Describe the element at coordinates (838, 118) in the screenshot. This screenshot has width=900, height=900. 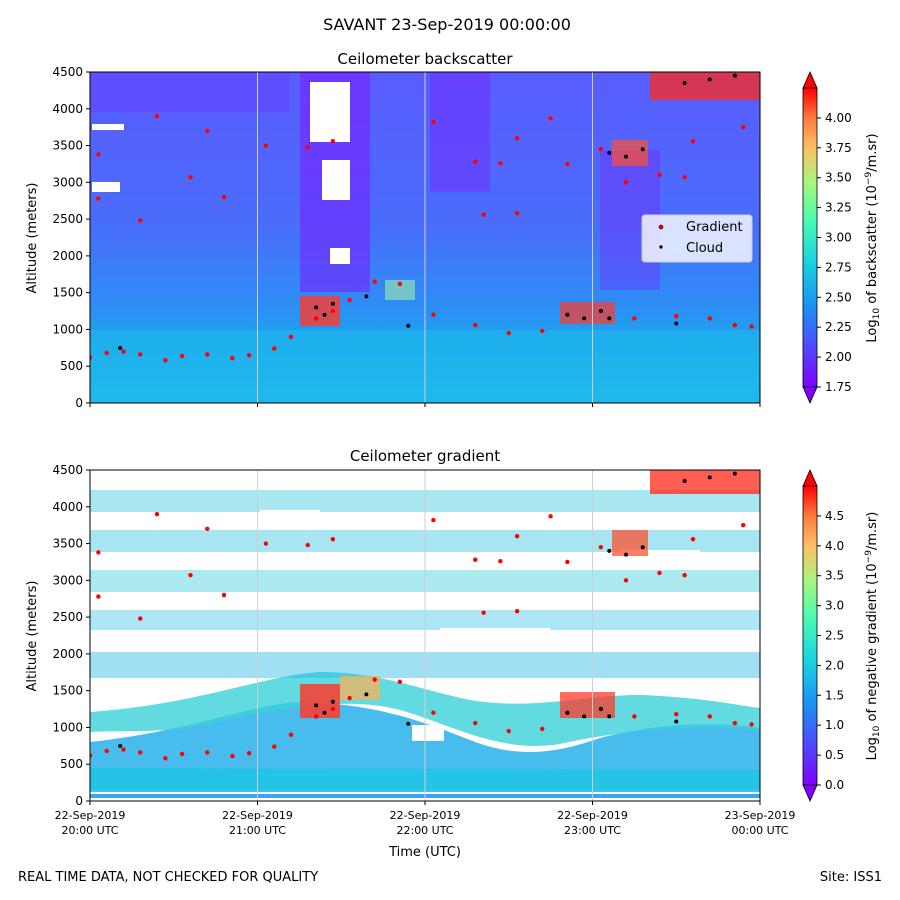
I see `colorbar-tick-label: 4.00` at that location.